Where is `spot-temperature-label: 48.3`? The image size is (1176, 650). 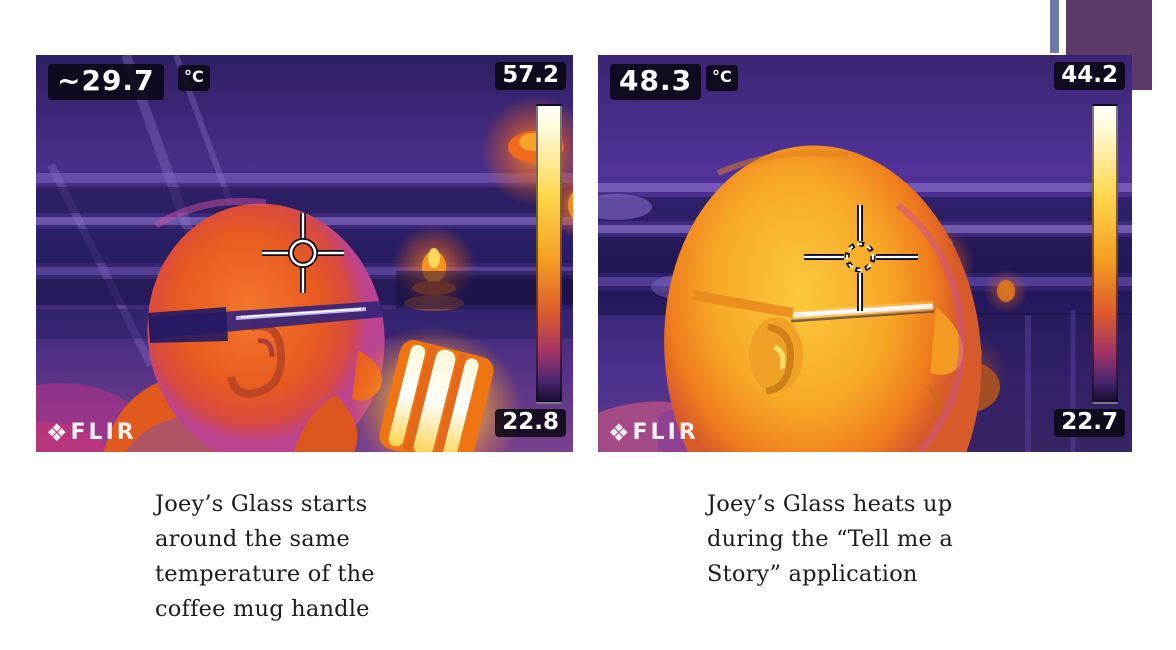
spot-temperature-label: 48.3 is located at coordinates (656, 82).